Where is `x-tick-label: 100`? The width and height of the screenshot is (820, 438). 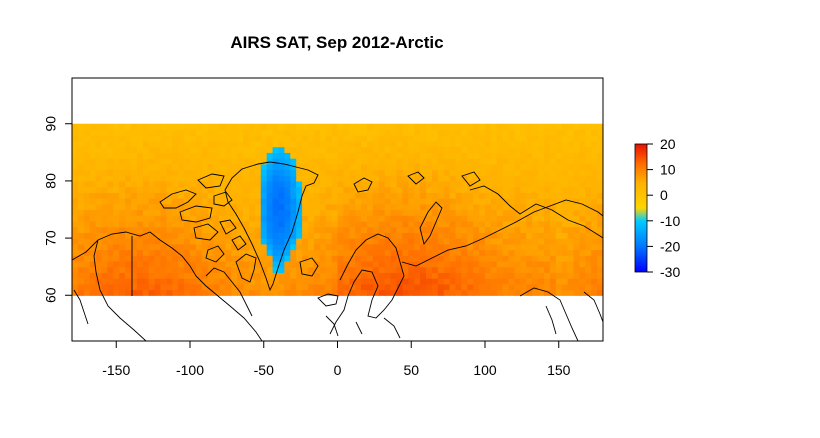
x-tick-label: 100 is located at coordinates (485, 370).